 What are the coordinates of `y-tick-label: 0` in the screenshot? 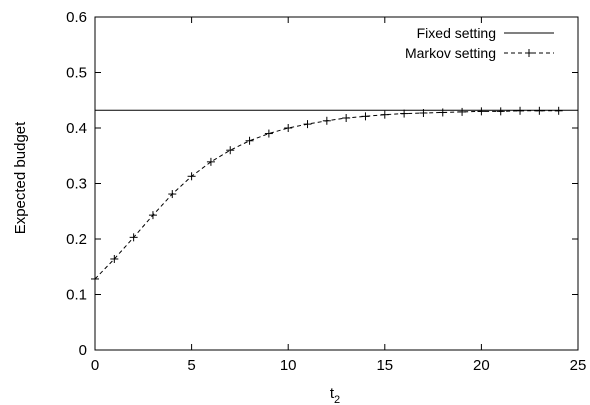 It's located at (83, 350).